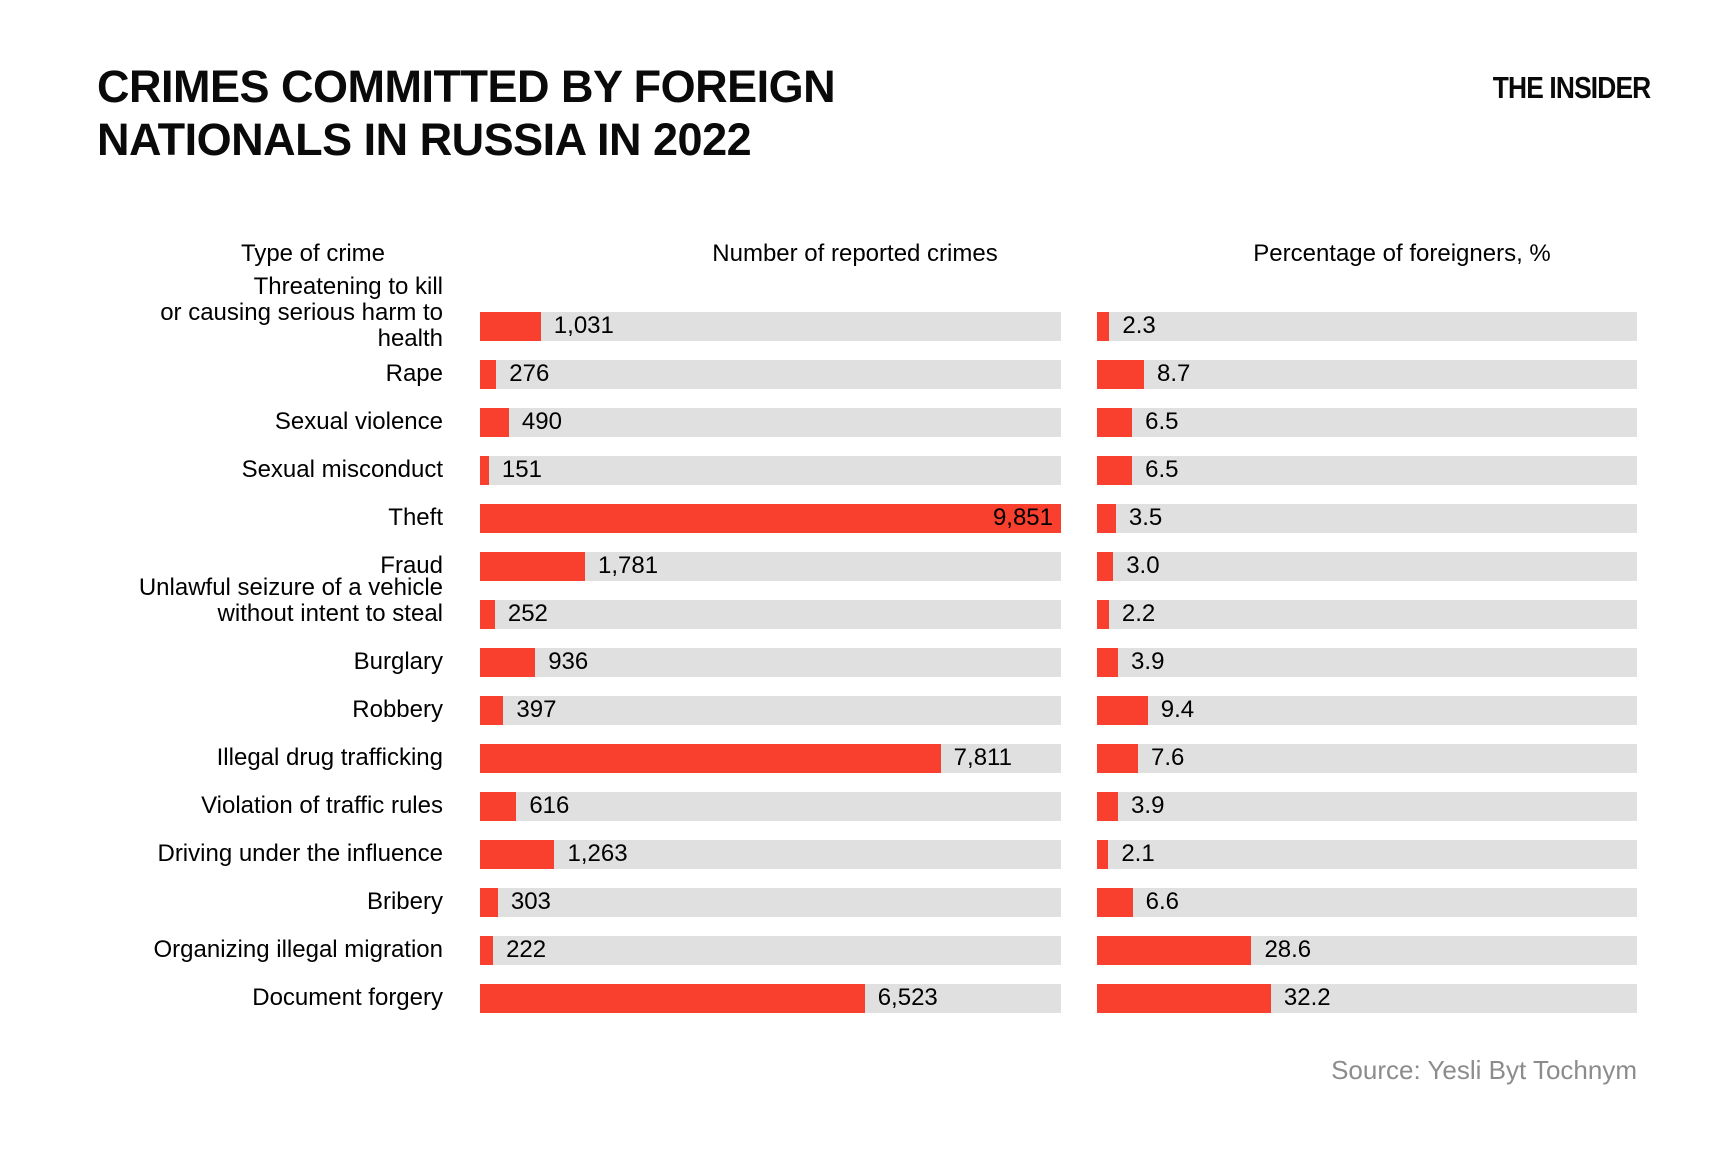 The height and width of the screenshot is (1155, 1732). What do you see at coordinates (549, 805) in the screenshot?
I see `count-value-label: 616` at bounding box center [549, 805].